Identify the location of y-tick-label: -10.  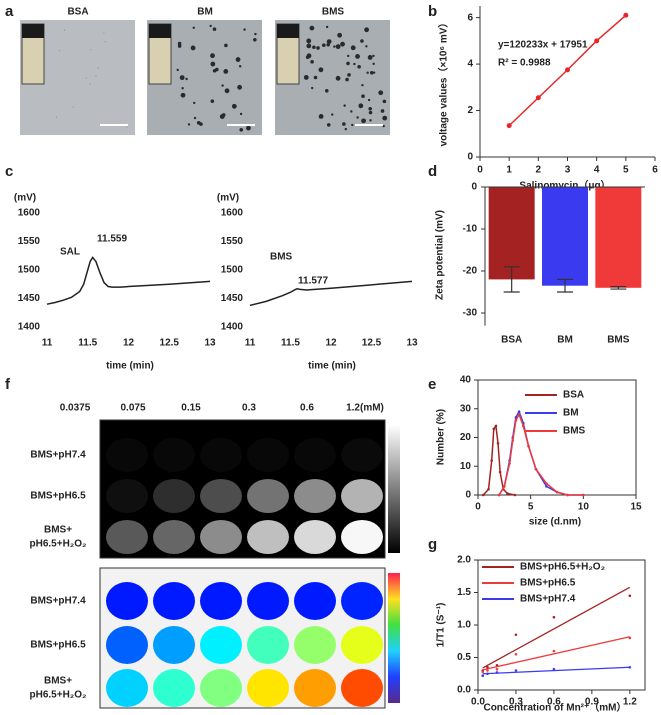
(470, 229).